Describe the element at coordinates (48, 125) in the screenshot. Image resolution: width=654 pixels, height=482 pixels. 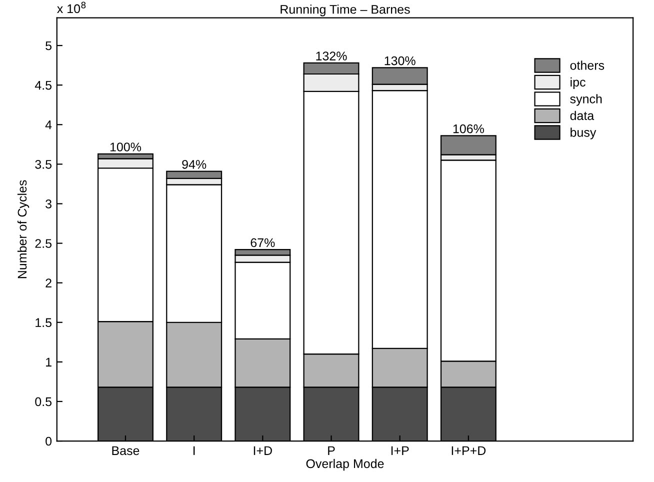
I see `y-tick-label: 4` at that location.